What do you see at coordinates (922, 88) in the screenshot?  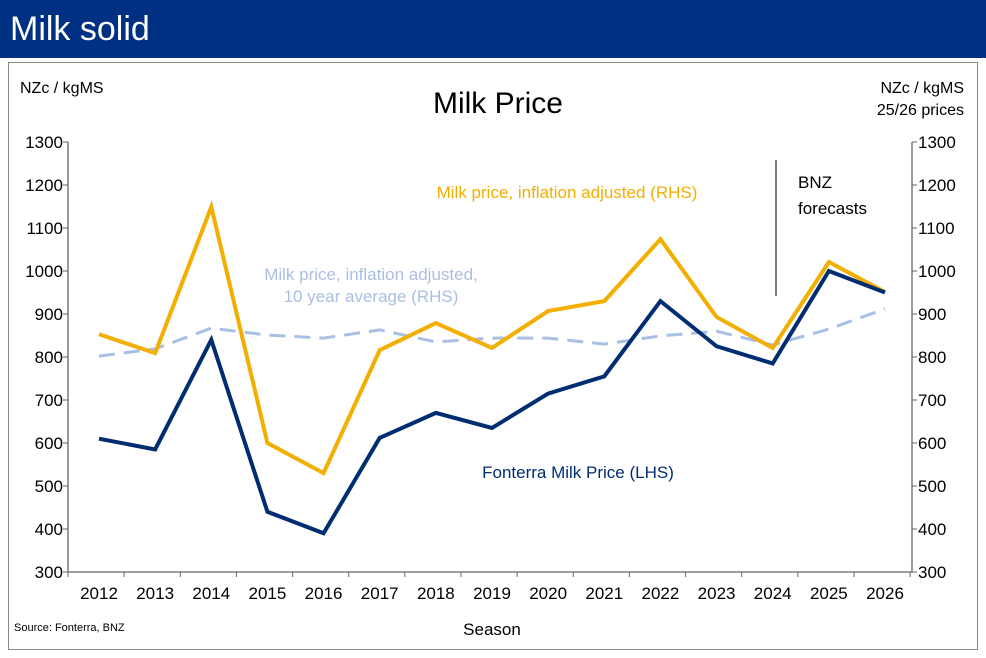 I see `y-axis-right-label: NZc / kgMS` at bounding box center [922, 88].